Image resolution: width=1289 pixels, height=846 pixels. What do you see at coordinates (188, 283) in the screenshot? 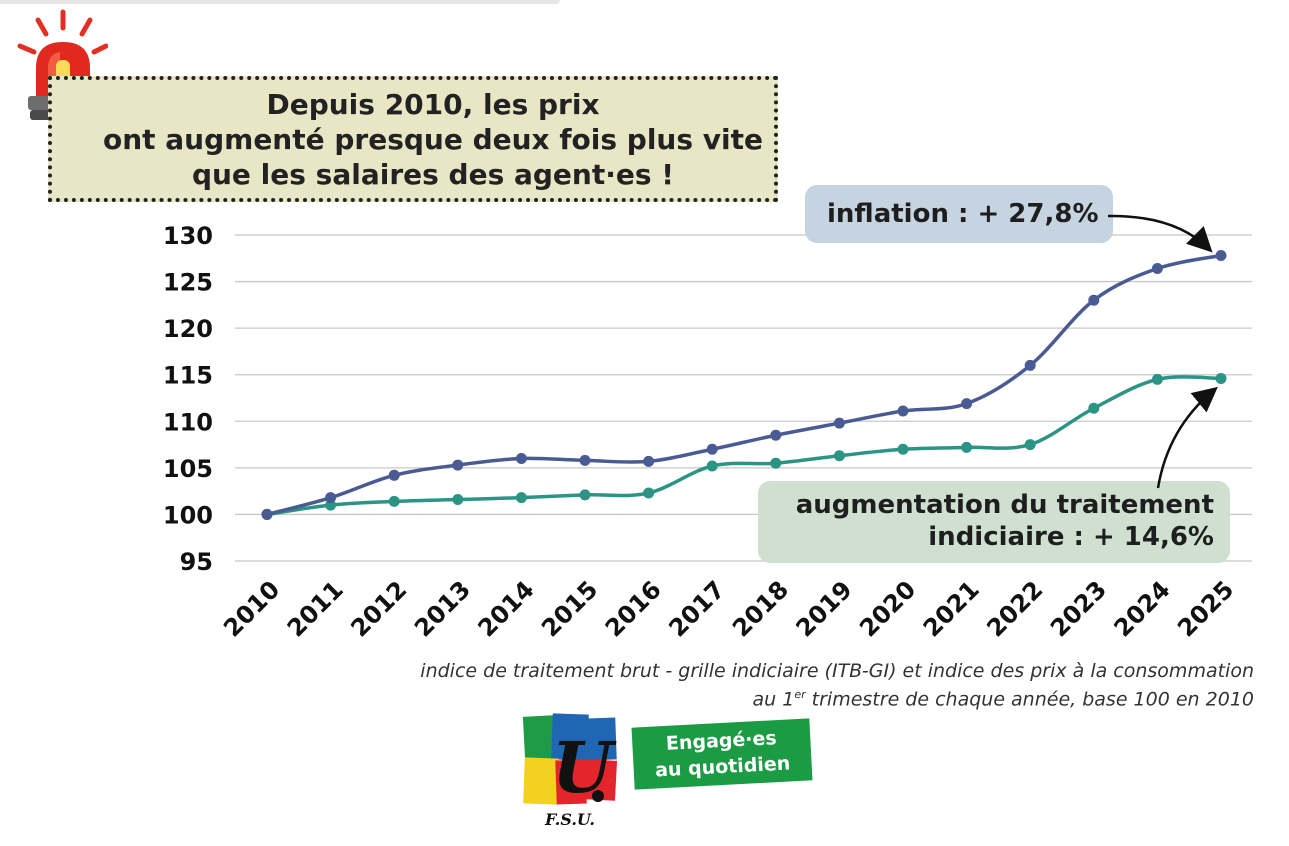
I see `y-tick-label: 125` at bounding box center [188, 283].